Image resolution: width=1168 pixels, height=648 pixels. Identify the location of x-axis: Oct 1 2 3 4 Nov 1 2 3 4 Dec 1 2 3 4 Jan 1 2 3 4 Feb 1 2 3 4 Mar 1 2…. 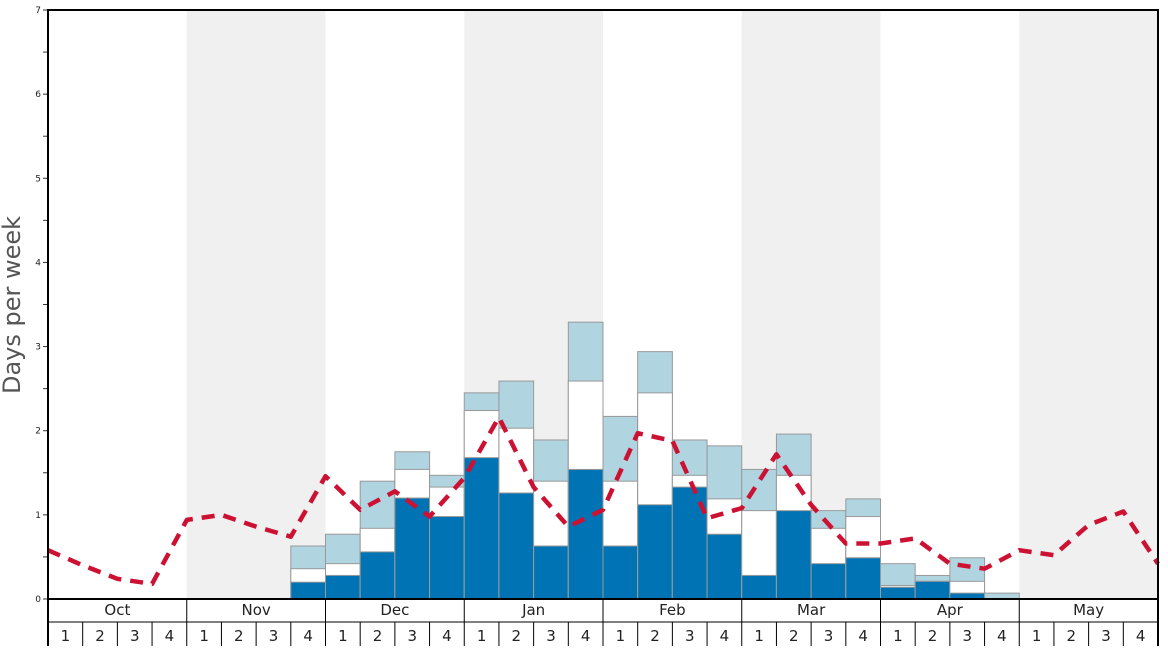
(603, 622).